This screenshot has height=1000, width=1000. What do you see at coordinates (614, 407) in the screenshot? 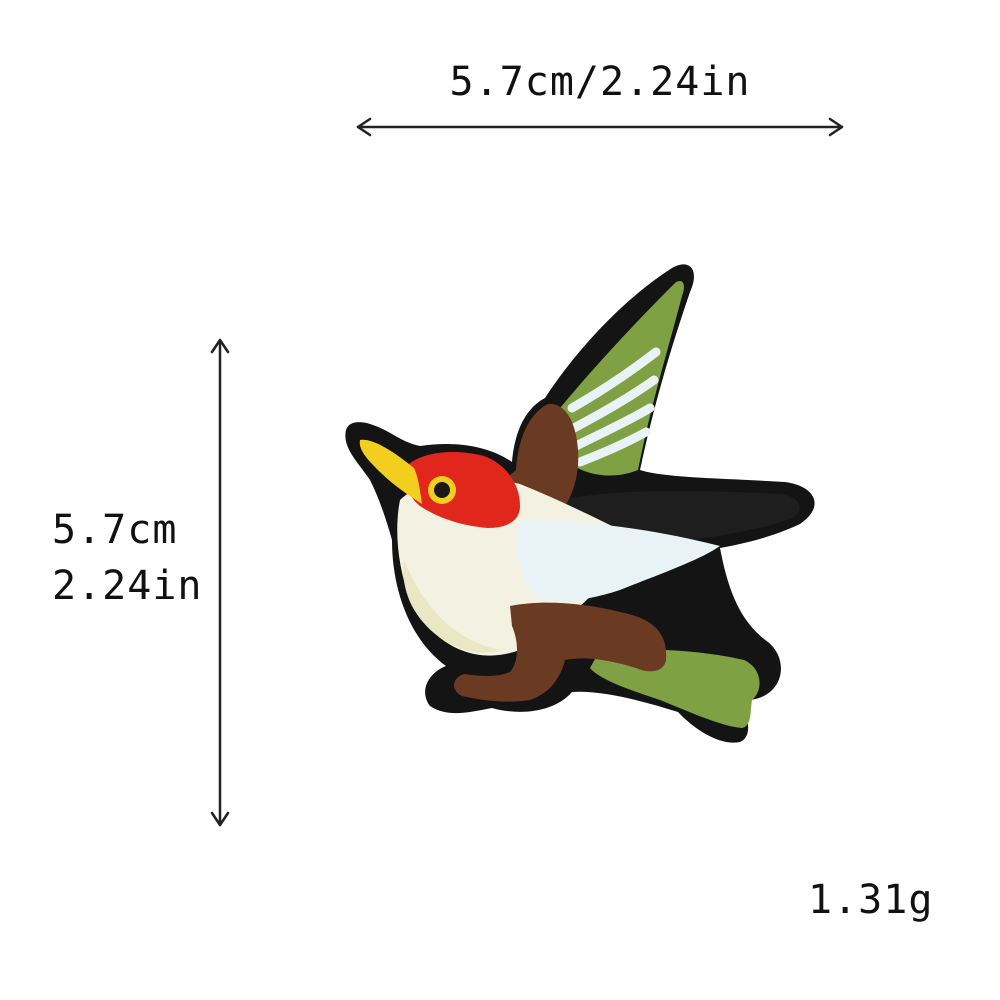
I see `upper-wing-white-stripes` at bounding box center [614, 407].